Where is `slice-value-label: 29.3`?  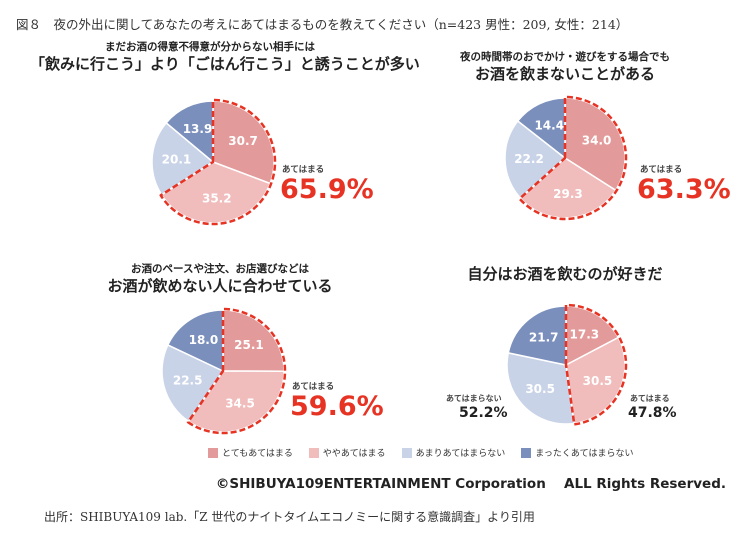
slice-value-label: 29.3 is located at coordinates (568, 194).